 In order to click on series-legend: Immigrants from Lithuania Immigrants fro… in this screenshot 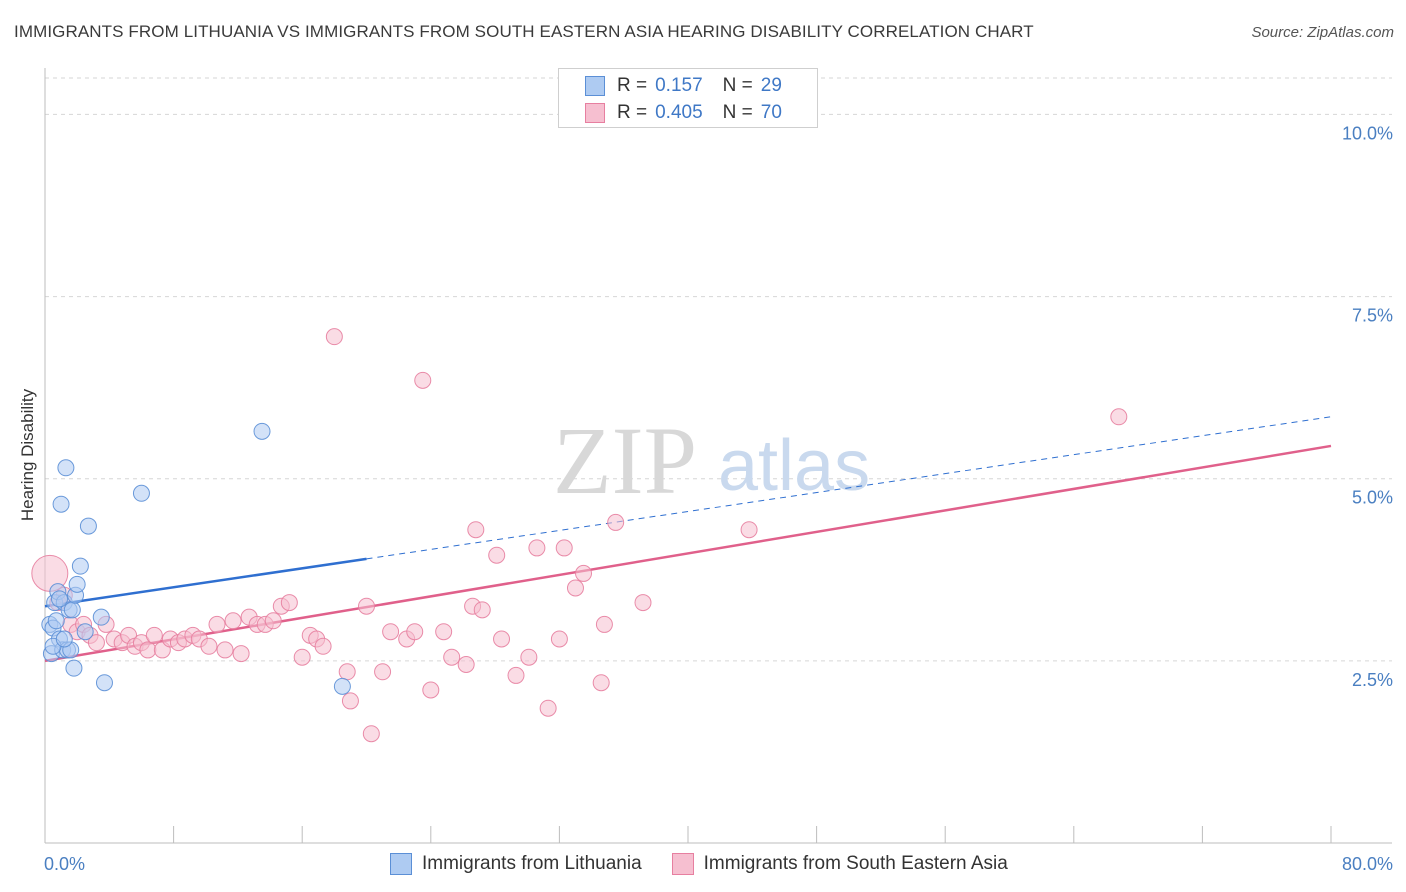, I will do `click(714, 864)`.